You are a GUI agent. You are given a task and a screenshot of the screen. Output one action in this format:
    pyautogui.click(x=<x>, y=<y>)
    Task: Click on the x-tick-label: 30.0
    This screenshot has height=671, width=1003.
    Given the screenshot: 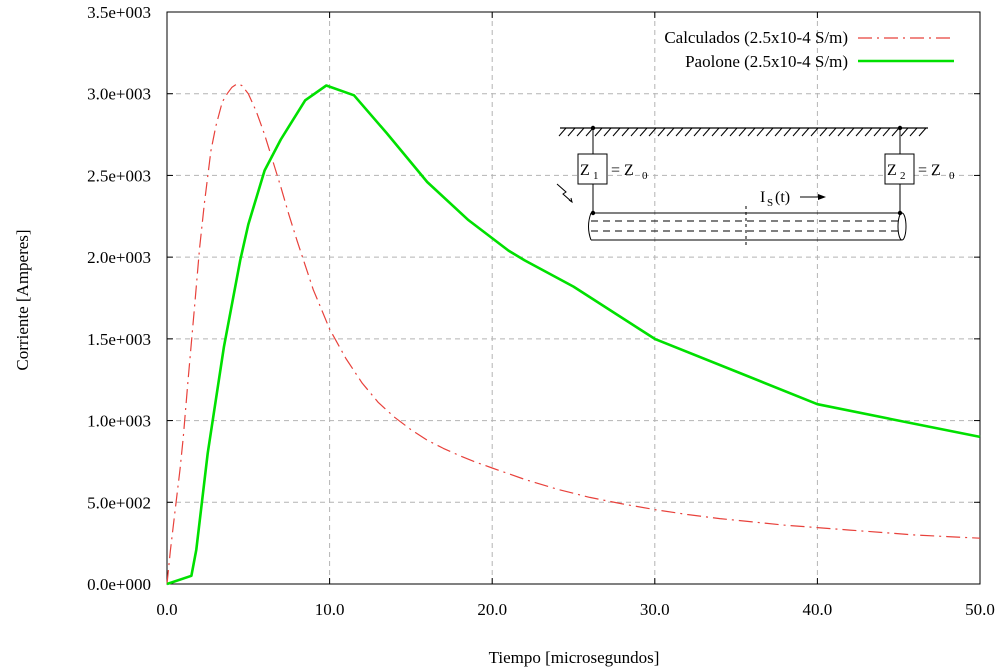 What is the action you would take?
    pyautogui.click(x=655, y=609)
    